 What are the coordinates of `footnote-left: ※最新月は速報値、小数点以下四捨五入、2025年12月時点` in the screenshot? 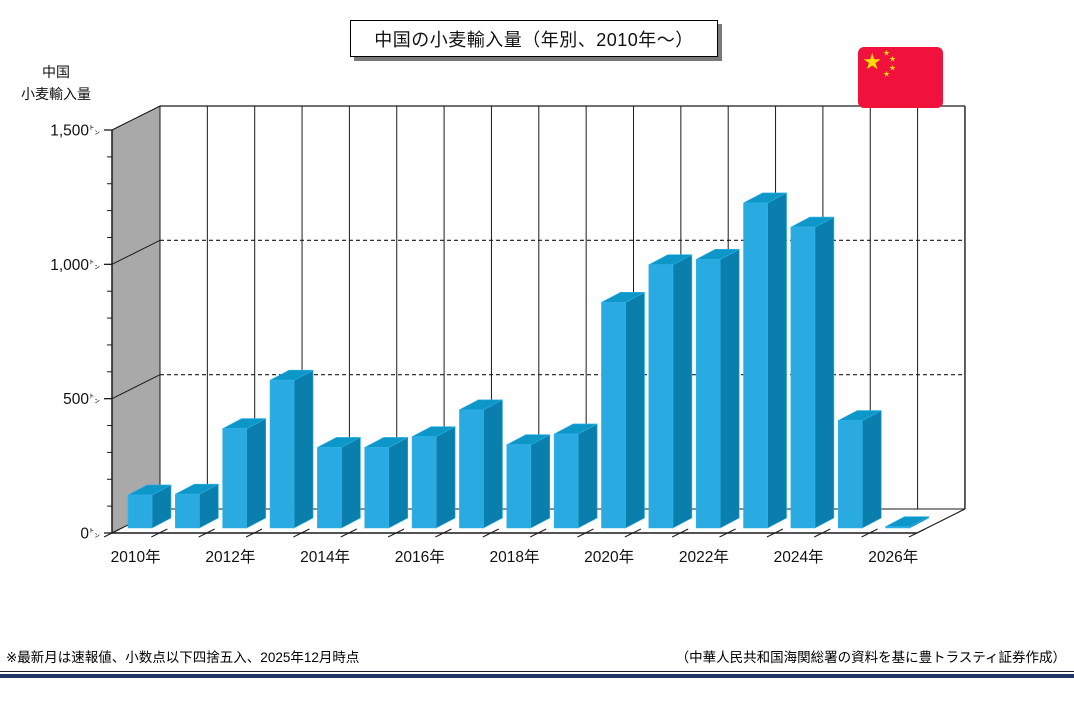 It's located at (183, 657).